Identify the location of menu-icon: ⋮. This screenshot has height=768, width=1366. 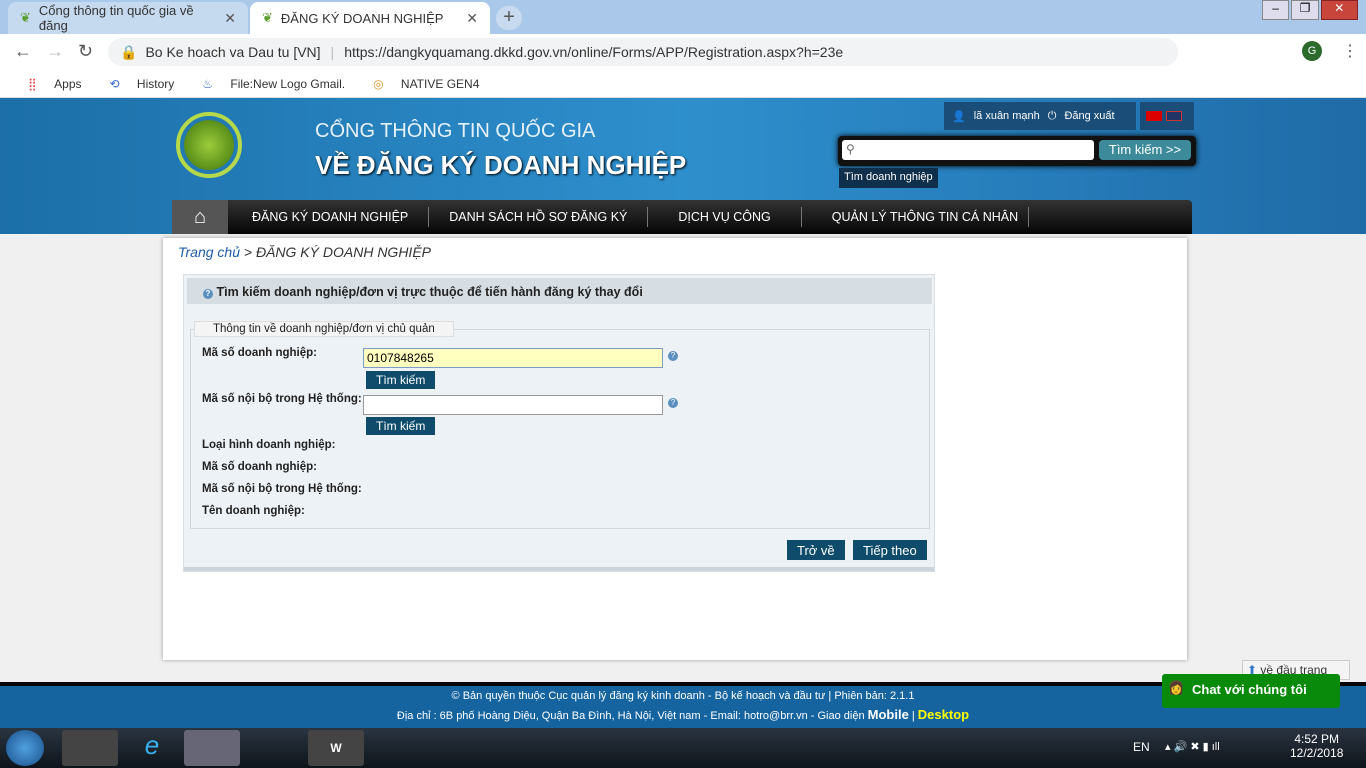
(1350, 51).